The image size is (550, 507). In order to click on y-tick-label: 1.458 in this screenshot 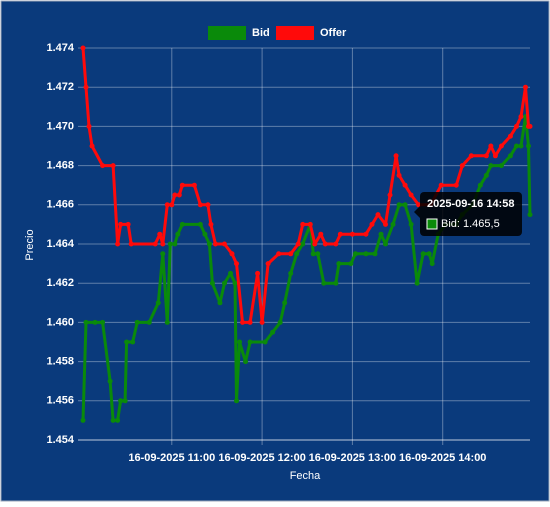, I will do `click(60, 362)`.